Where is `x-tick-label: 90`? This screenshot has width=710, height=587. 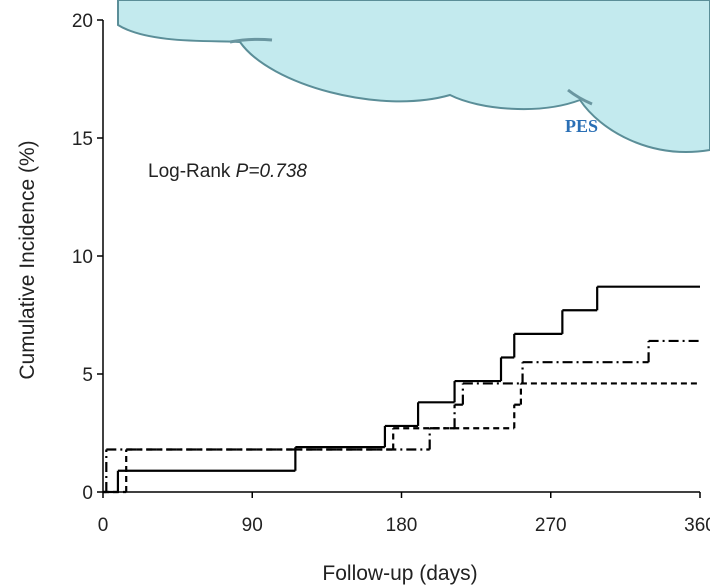 x-tick-label: 90 is located at coordinates (252, 525).